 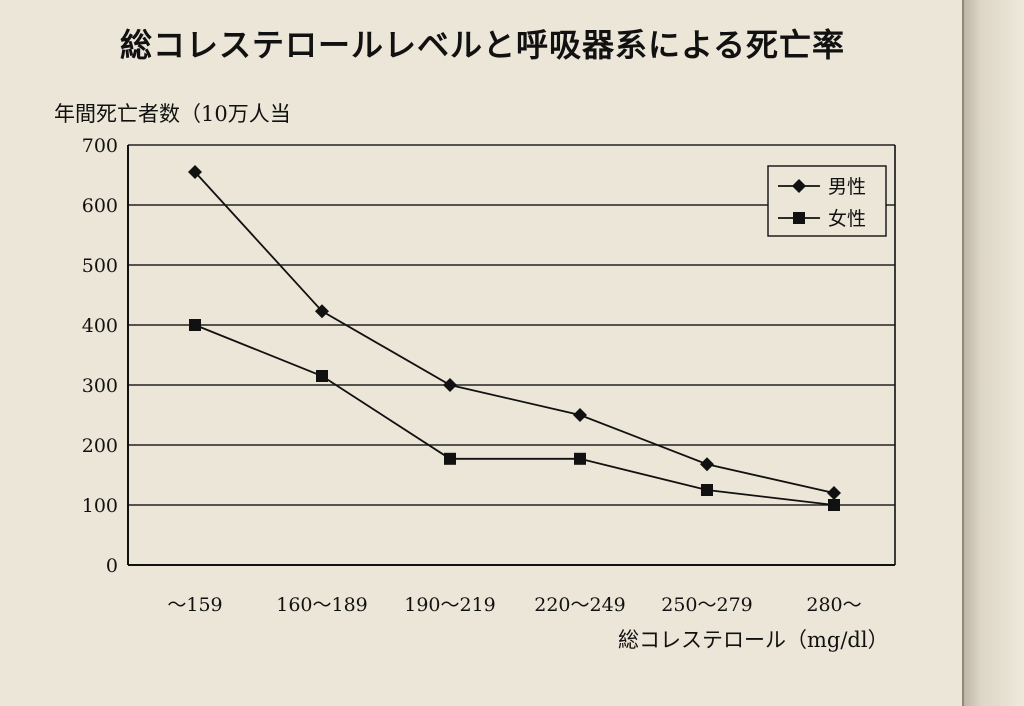 What do you see at coordinates (753, 640) in the screenshot?
I see `x-axis-label: 総コレステロール（mg/dl）` at bounding box center [753, 640].